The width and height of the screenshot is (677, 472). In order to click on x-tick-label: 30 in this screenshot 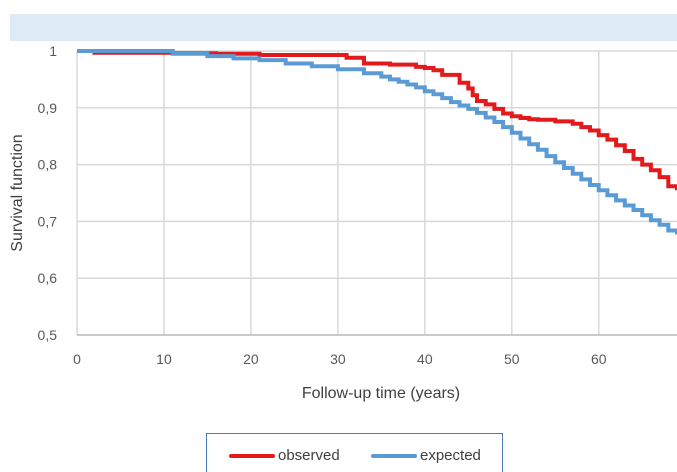, I will do `click(338, 359)`.